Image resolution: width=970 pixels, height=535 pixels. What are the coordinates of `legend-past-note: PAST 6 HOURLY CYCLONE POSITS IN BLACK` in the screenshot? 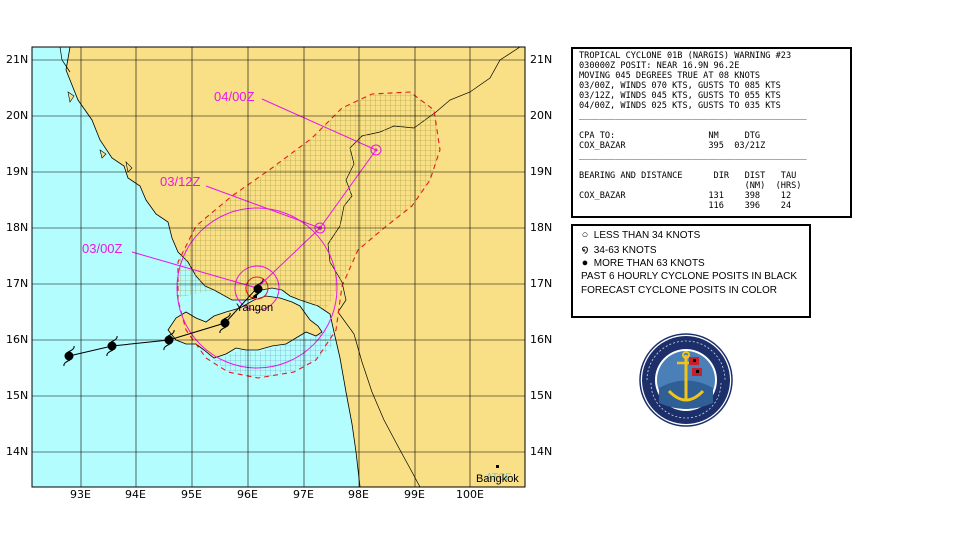 It's located at (689, 276).